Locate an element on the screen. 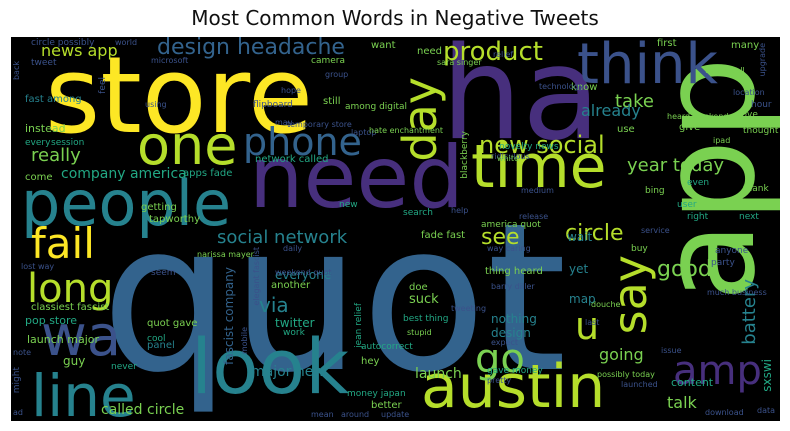  word: tweet is located at coordinates (44, 63).